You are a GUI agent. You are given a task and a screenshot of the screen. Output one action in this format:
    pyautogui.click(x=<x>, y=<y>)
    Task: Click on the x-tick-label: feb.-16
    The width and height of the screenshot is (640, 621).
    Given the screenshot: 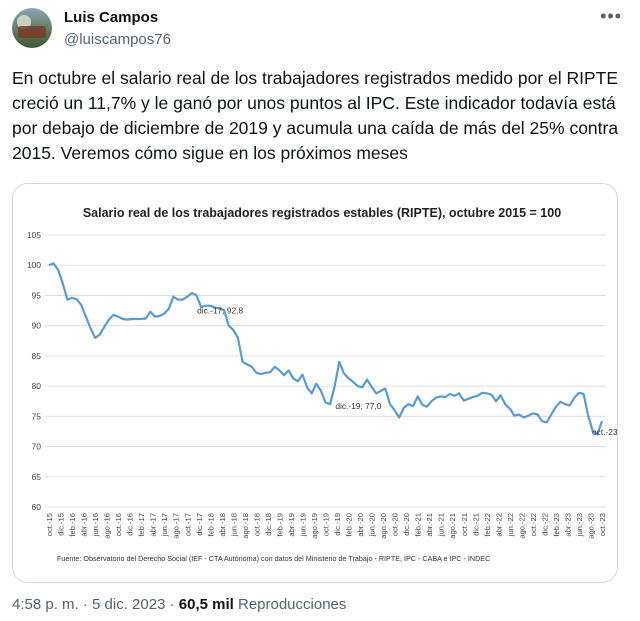 What is the action you would take?
    pyautogui.click(x=72, y=525)
    